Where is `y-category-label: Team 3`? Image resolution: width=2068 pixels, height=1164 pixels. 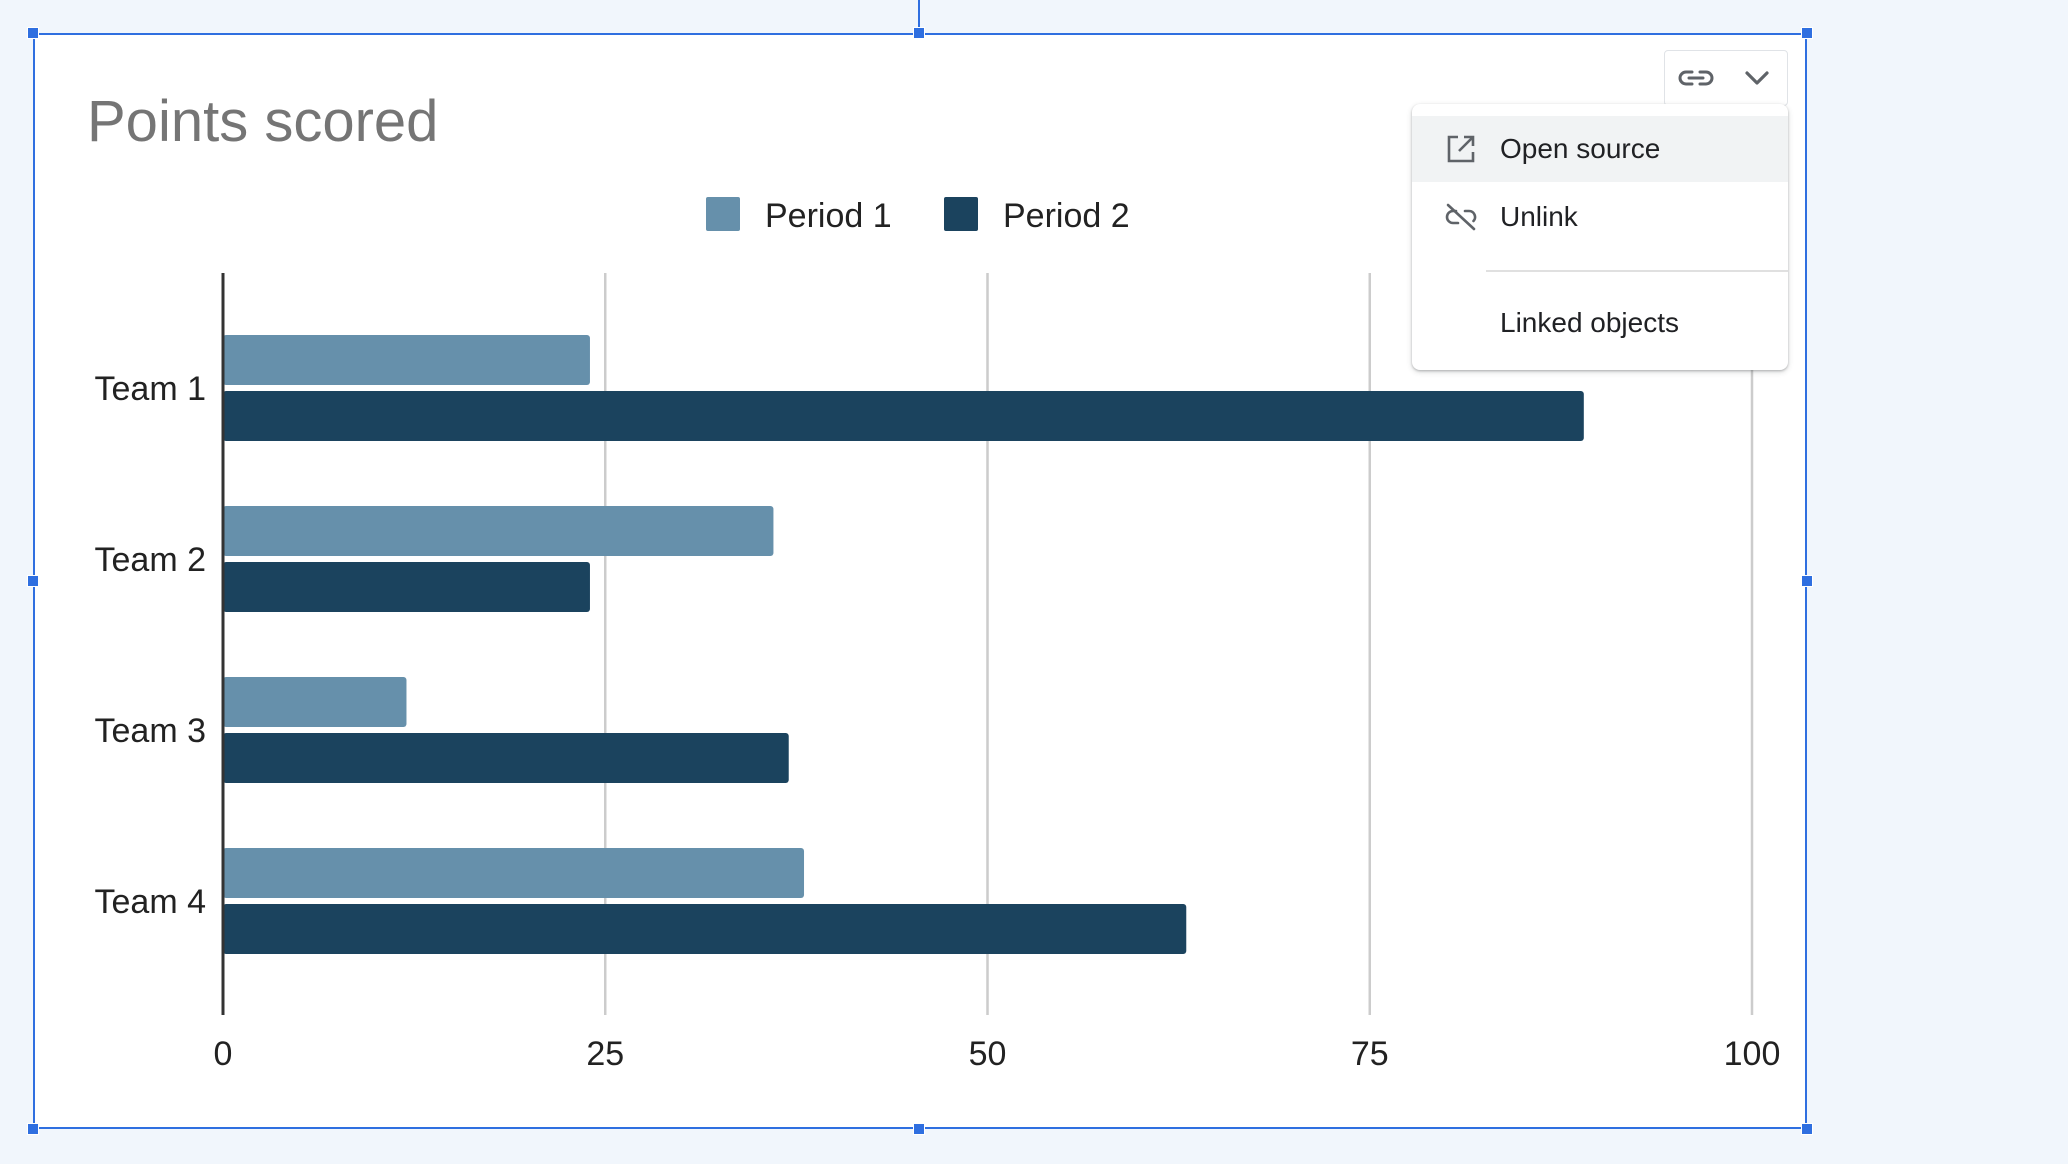
y-category-label: Team 3 is located at coordinates (151, 731).